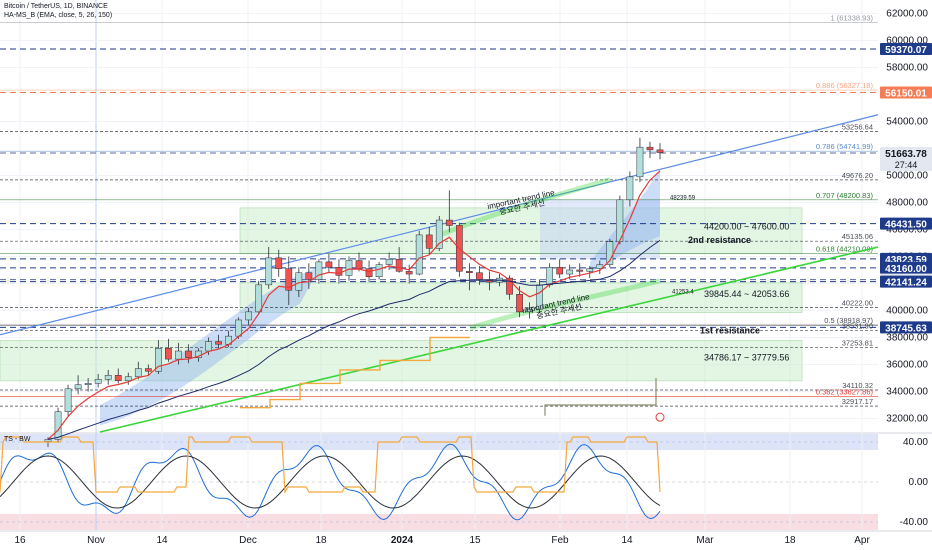 The width and height of the screenshot is (932, 550). Describe the element at coordinates (790, 540) in the screenshot. I see `time-tick-label: 18` at that location.